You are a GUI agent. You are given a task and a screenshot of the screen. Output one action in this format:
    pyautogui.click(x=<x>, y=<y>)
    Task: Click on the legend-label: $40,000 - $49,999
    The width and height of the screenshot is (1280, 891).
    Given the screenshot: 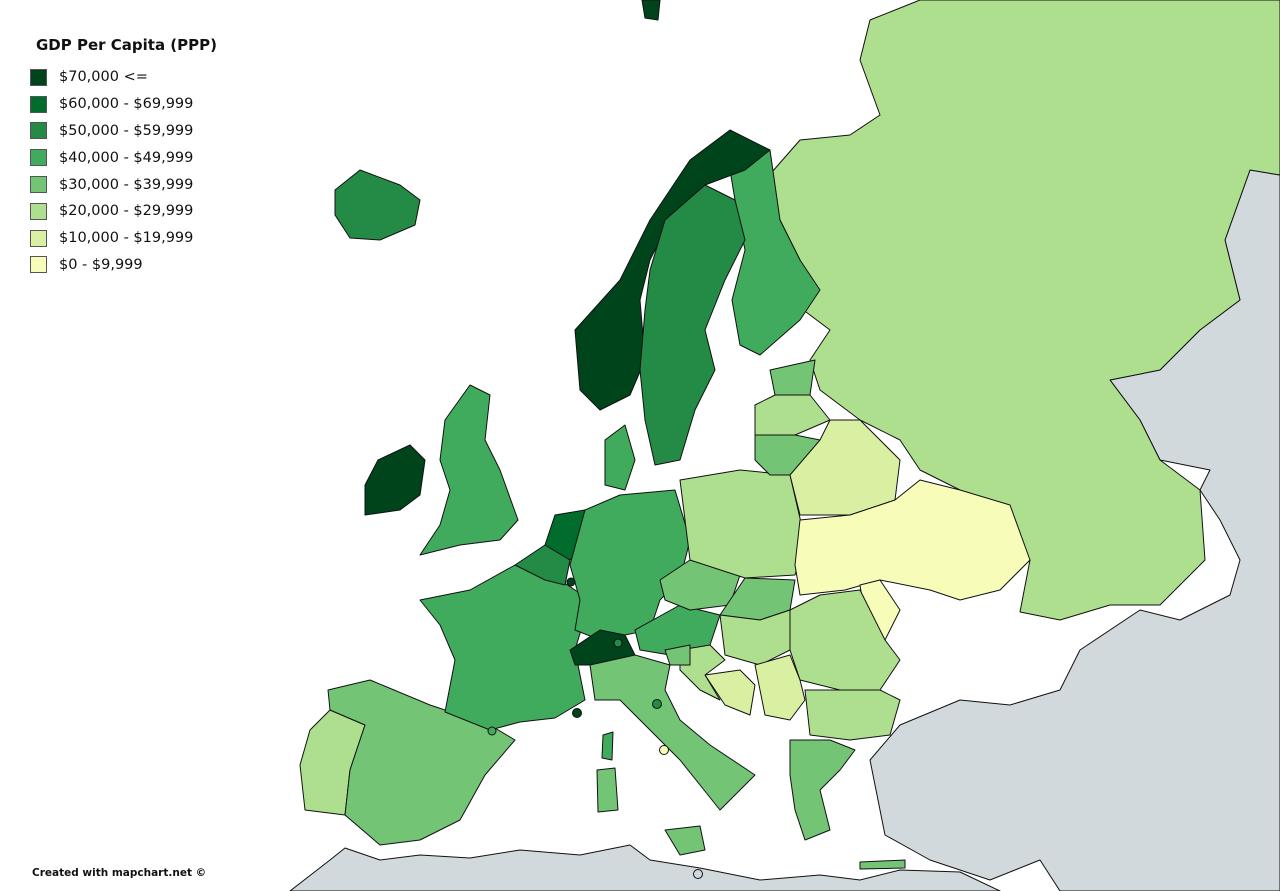 What is the action you would take?
    pyautogui.click(x=126, y=157)
    